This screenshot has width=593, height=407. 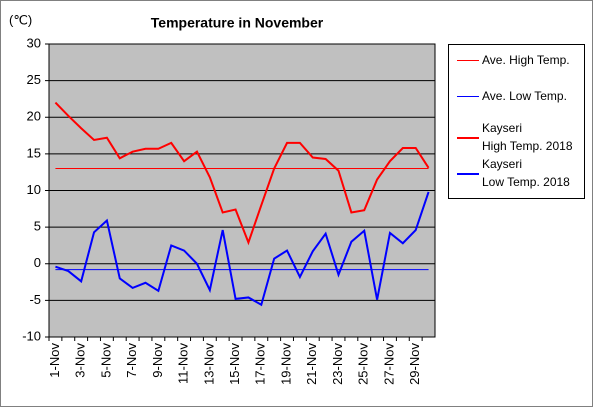 What do you see at coordinates (285, 364) in the screenshot?
I see `x-tick-label: 19-Nov` at bounding box center [285, 364].